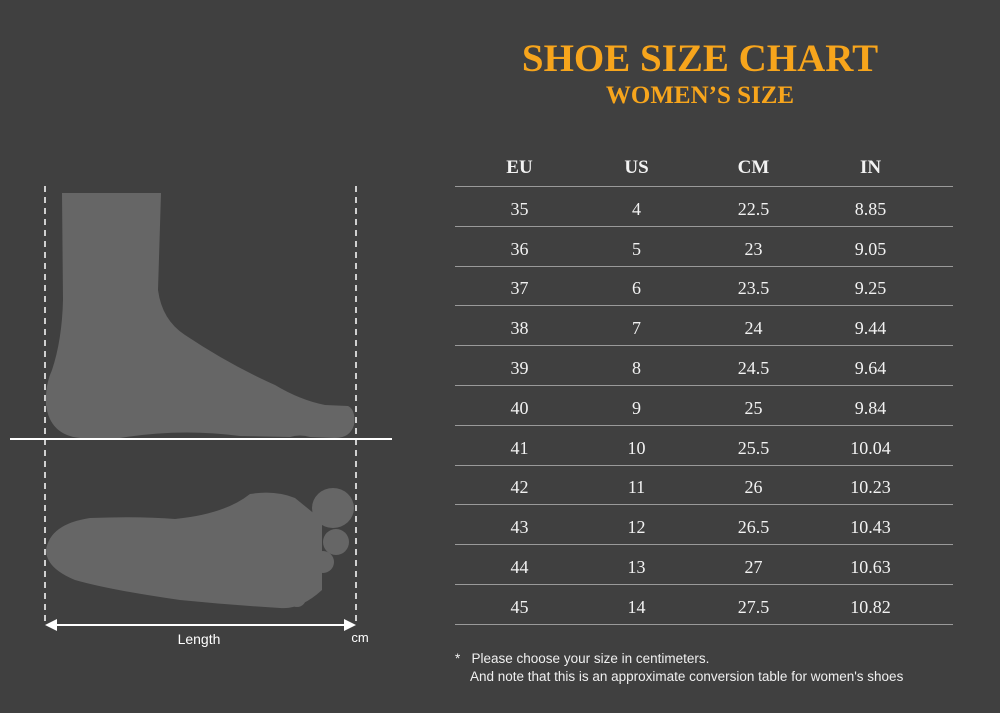 This screenshot has height=713, width=1000. Describe the element at coordinates (753, 288) in the screenshot. I see `table-cell-cm: 23.5` at that location.